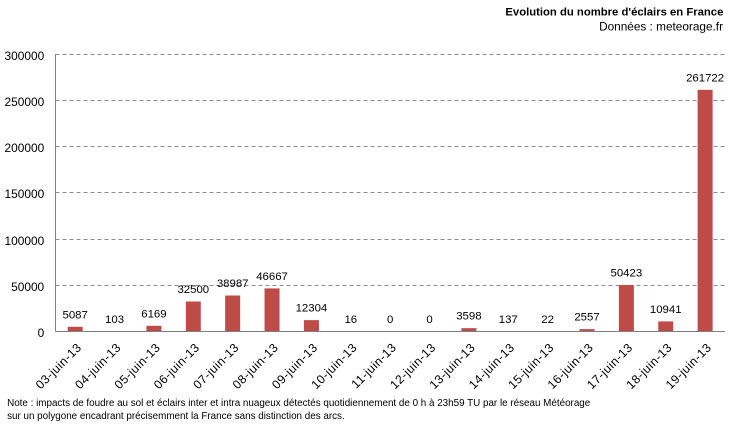  I want to click on svg-text:Evolution du nombre d'éclairs: Evolution du nombre d'éclairs en France, so click(614, 12).